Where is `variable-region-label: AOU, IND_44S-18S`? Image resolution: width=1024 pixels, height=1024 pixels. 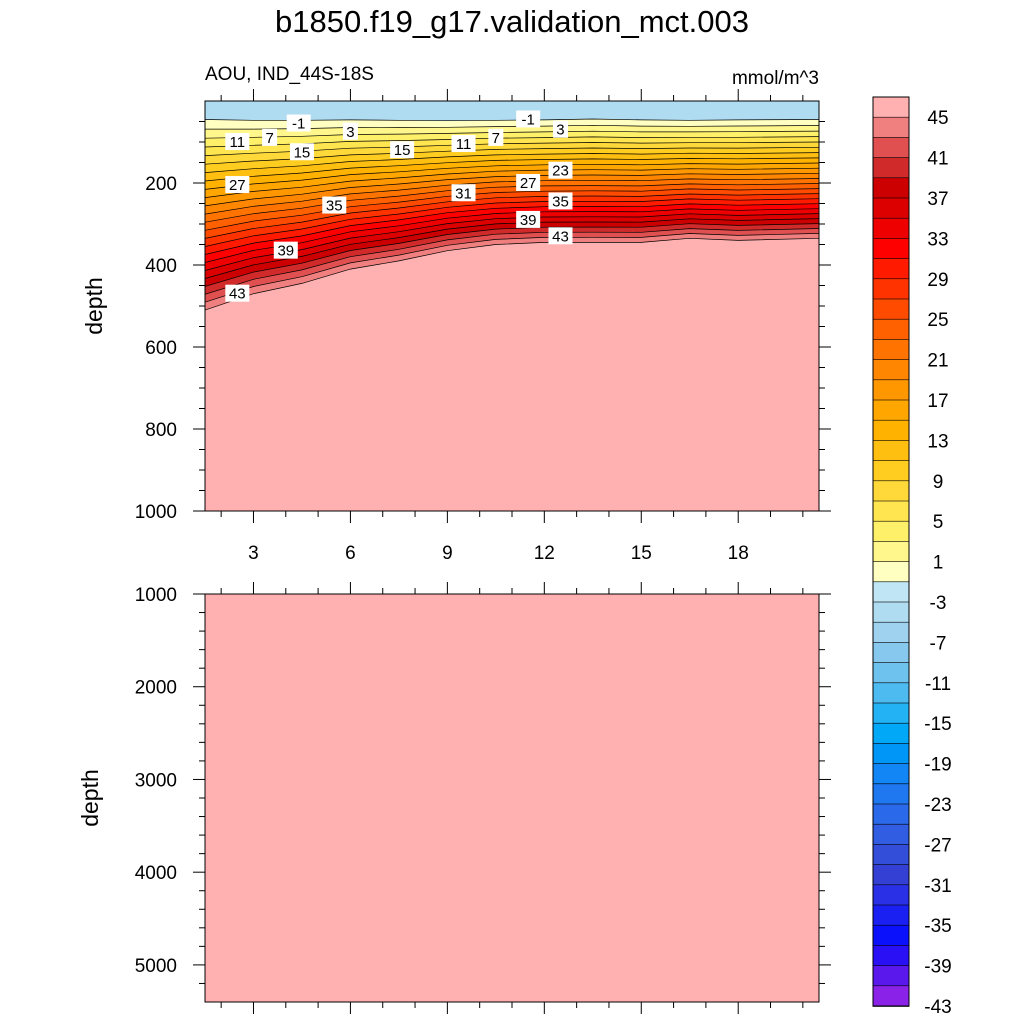
variable-region-label: AOU, IND_44S-18S is located at coordinates (289, 74).